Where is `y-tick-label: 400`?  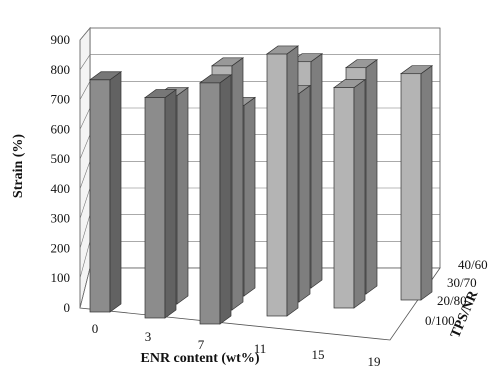
y-tick-label: 400 is located at coordinates (61, 188).